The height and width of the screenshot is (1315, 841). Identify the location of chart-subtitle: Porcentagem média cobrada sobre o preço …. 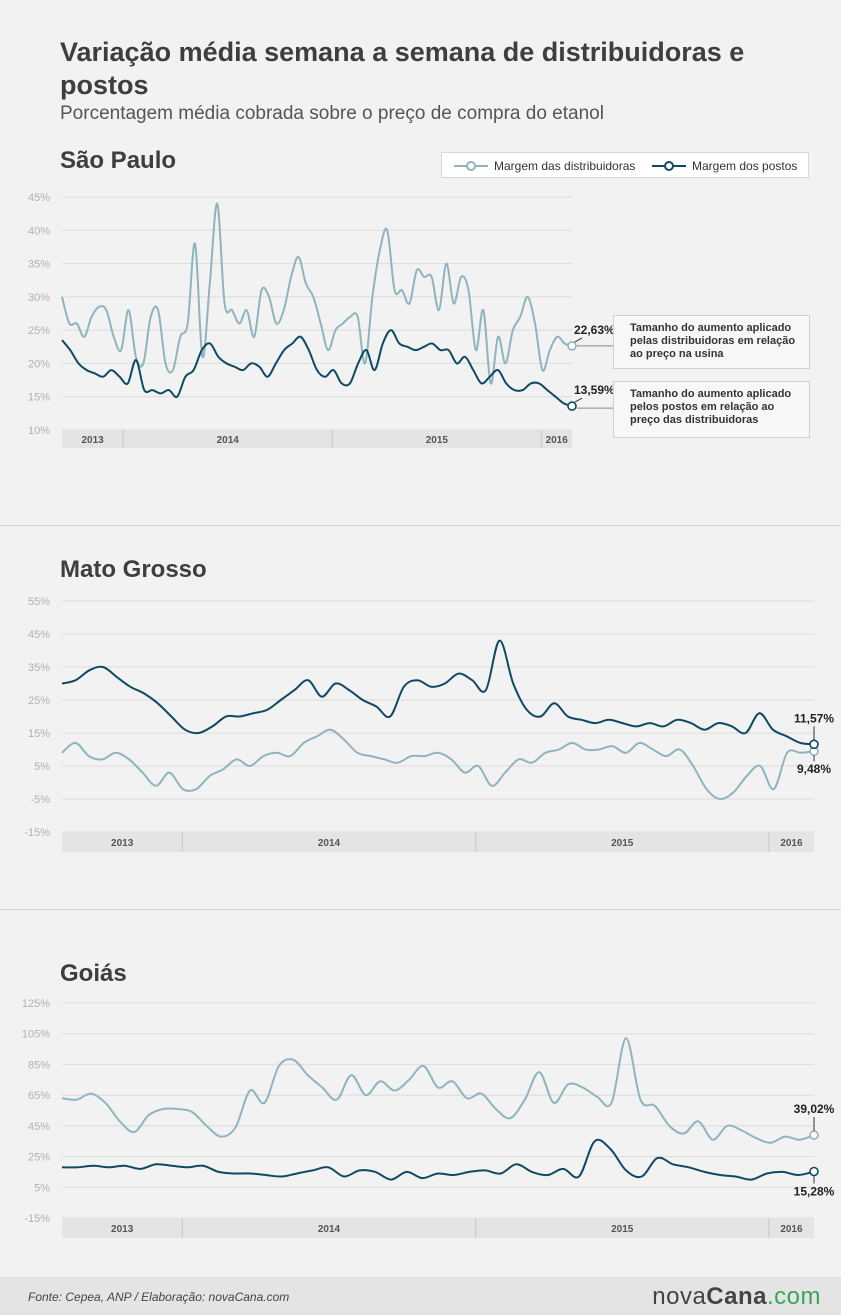
(332, 113).